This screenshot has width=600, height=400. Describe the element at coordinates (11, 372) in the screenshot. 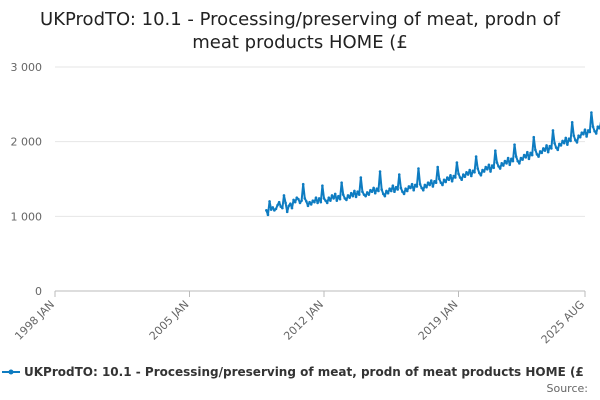

I see `legend-series-marker` at that location.